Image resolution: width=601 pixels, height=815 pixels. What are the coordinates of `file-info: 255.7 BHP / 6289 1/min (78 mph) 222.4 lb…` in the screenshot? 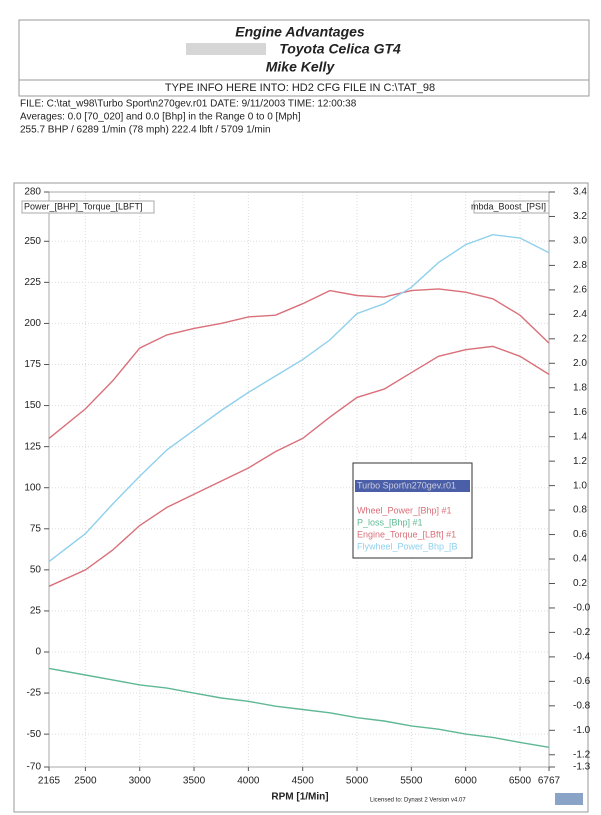 It's located at (145, 130).